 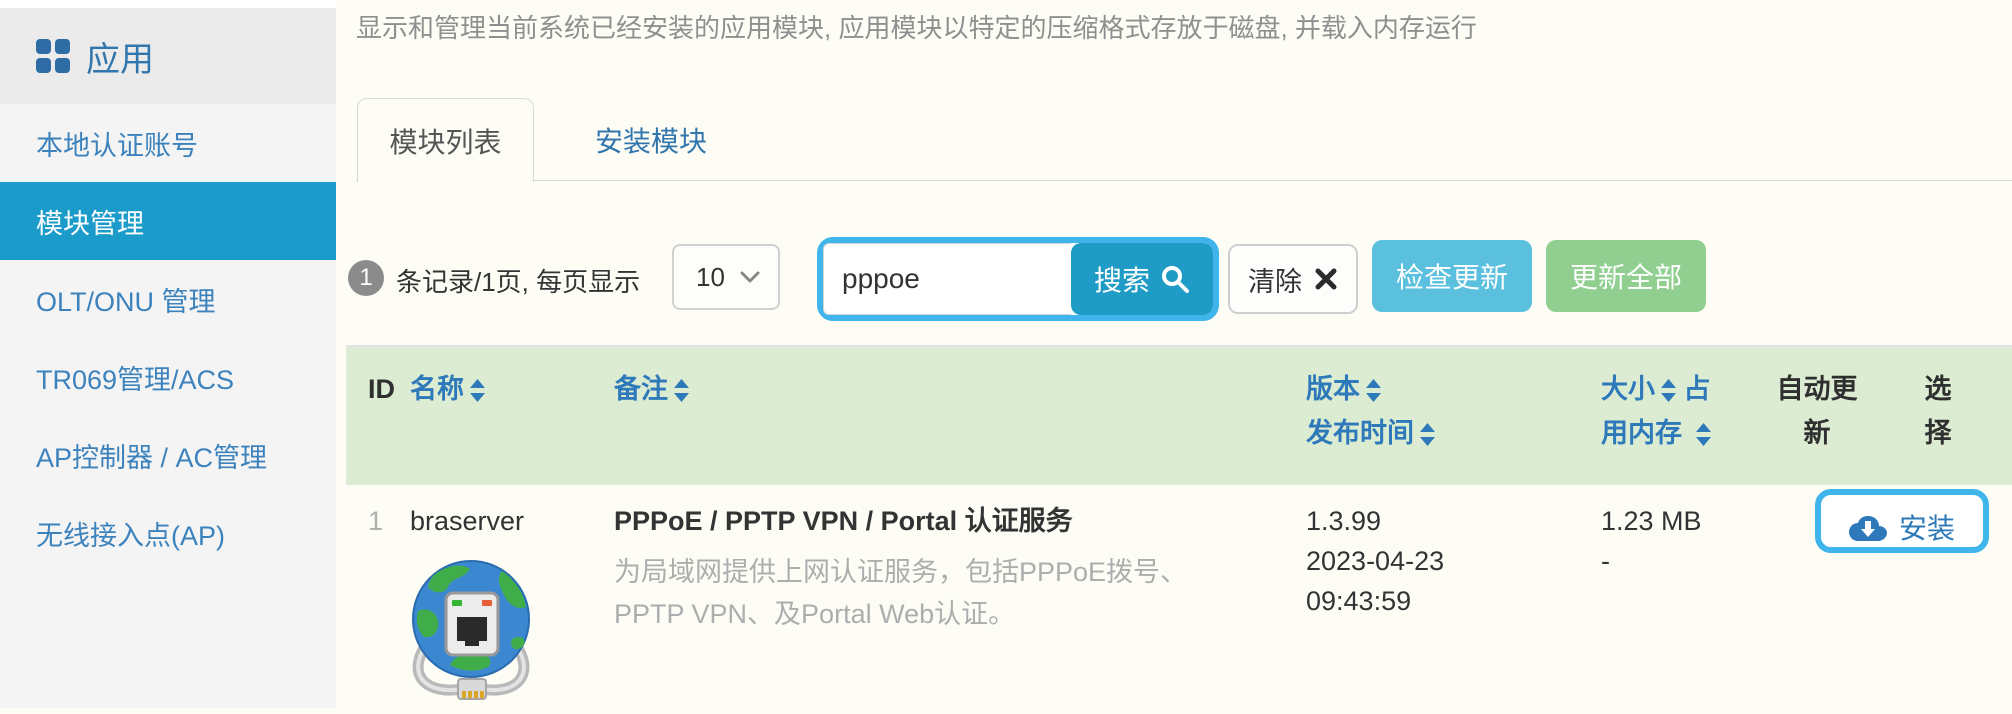 I want to click on tabs-bottom-border, so click(x=1184, y=180).